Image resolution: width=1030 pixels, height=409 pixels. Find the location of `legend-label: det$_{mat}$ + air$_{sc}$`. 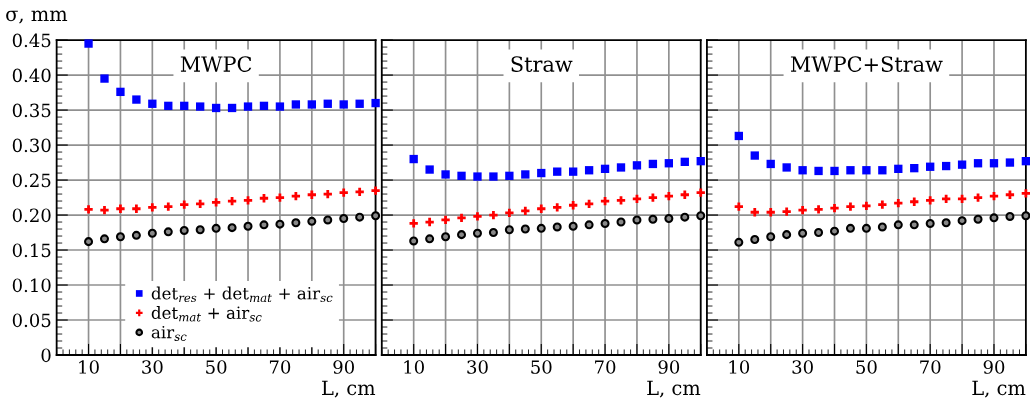

legend-label: det$_{mat}$ + air$_{sc}$ is located at coordinates (206, 314).